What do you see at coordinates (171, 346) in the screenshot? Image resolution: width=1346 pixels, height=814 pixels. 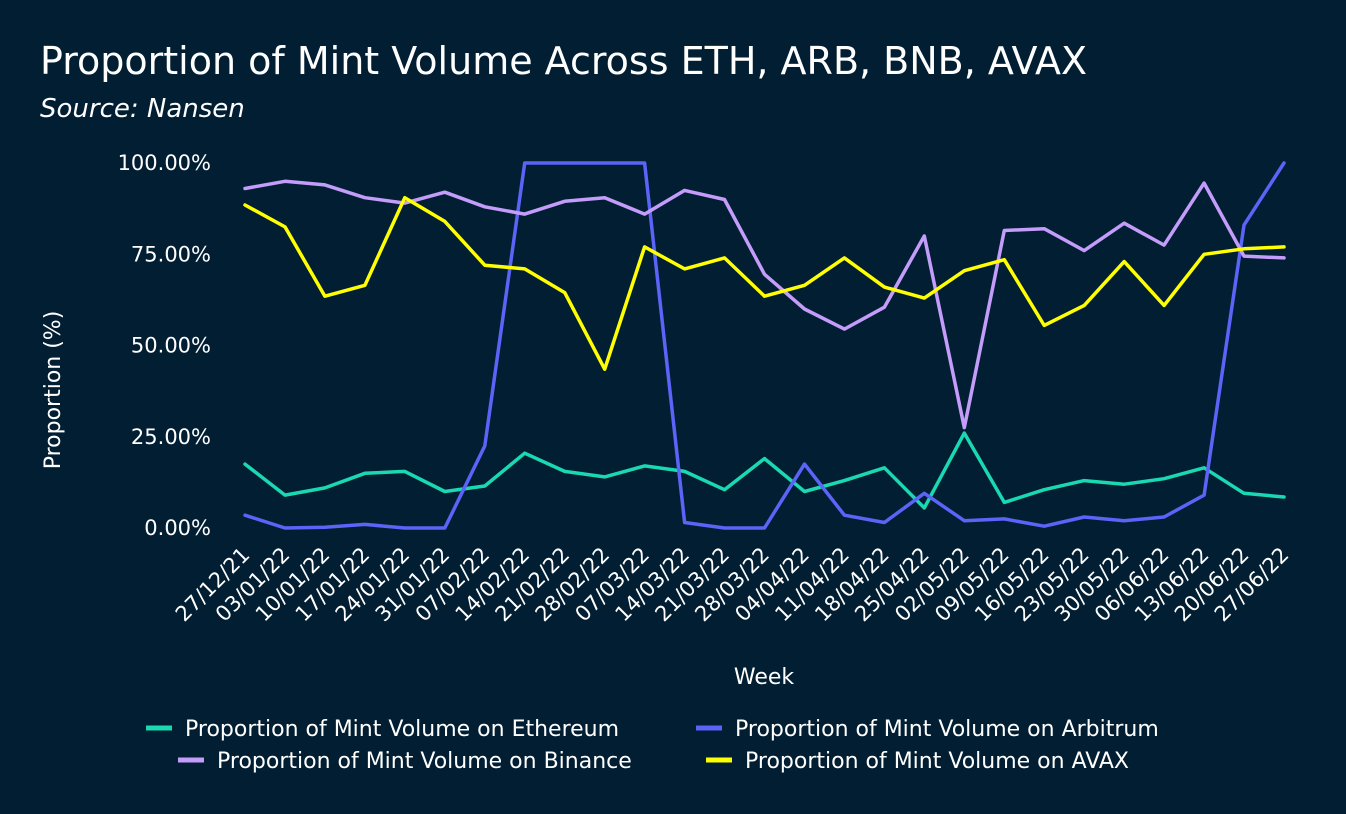 I see `y-tick-label: 50.00%` at bounding box center [171, 346].